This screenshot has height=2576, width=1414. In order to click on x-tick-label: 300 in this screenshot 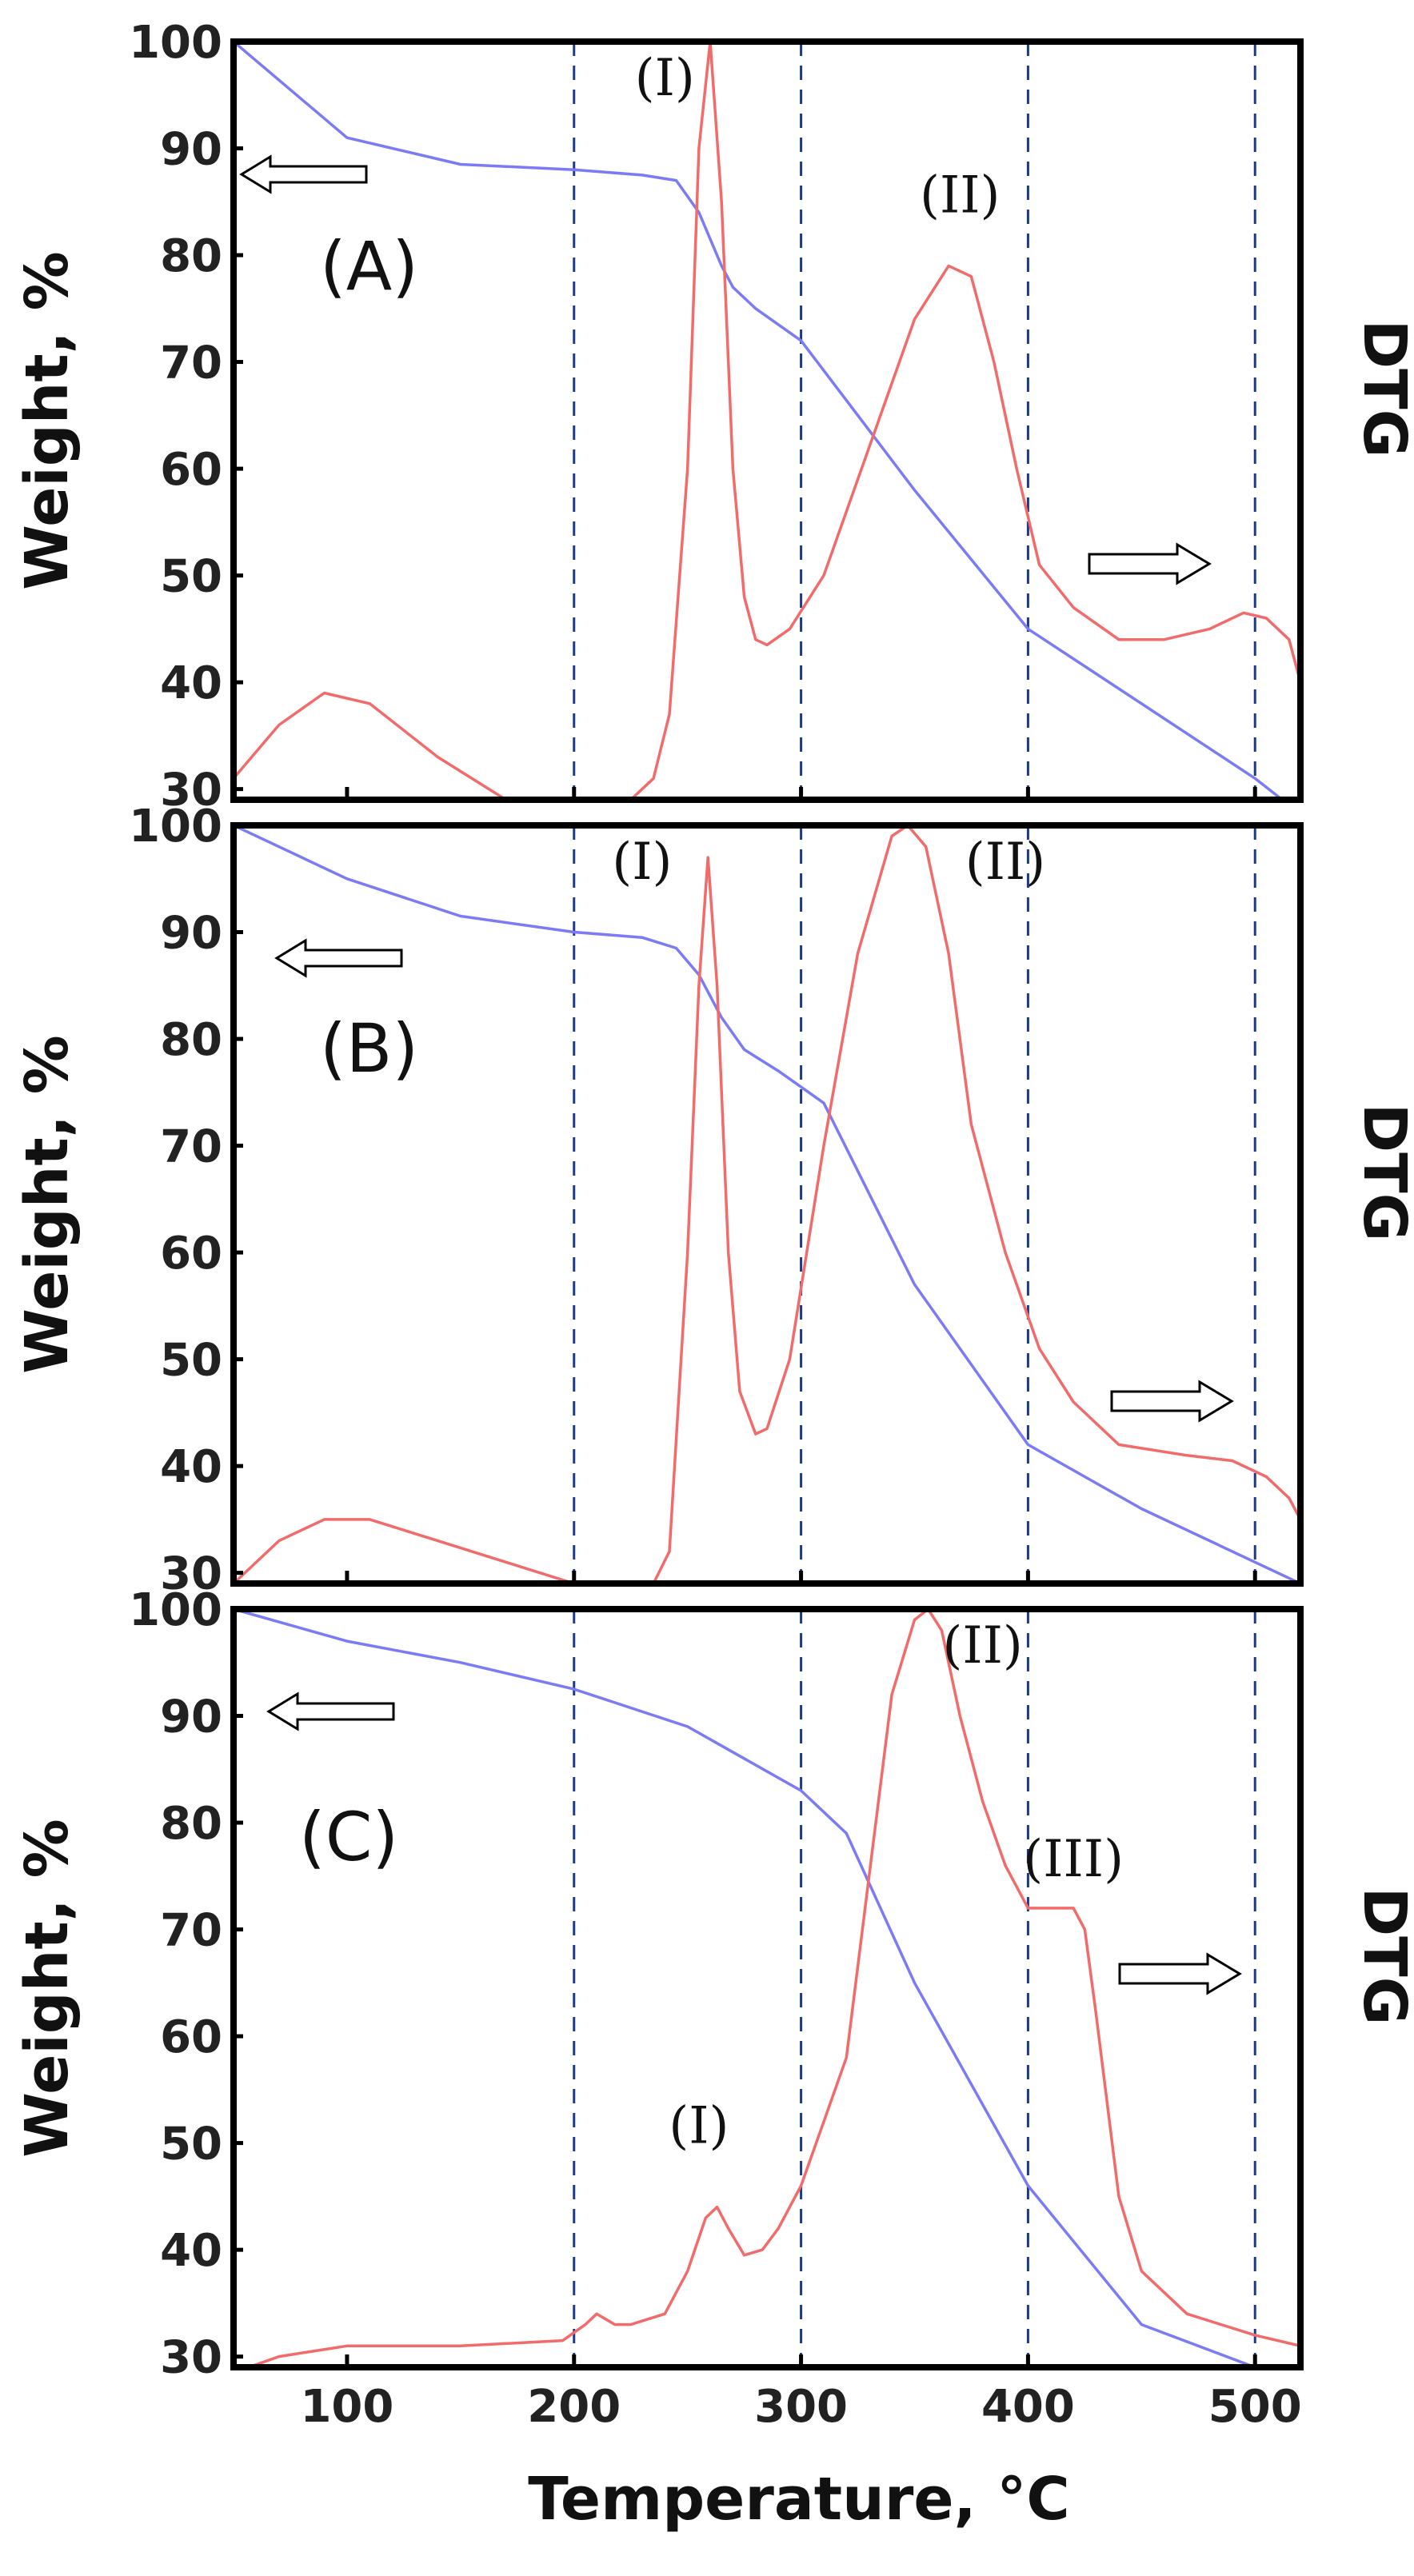, I will do `click(801, 2407)`.